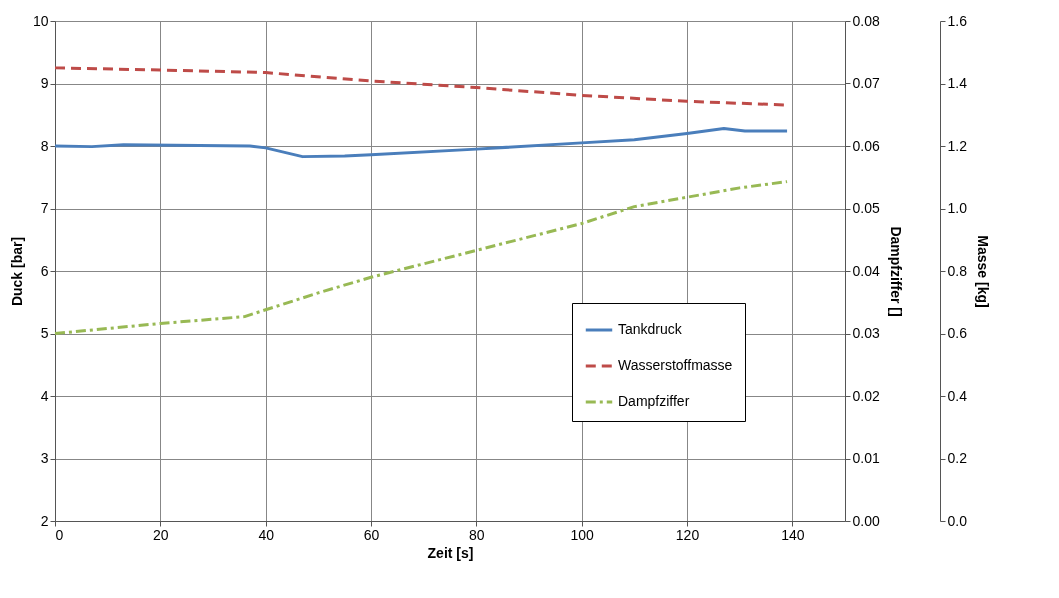  I want to click on y2-tick-label: 0.04, so click(866, 270).